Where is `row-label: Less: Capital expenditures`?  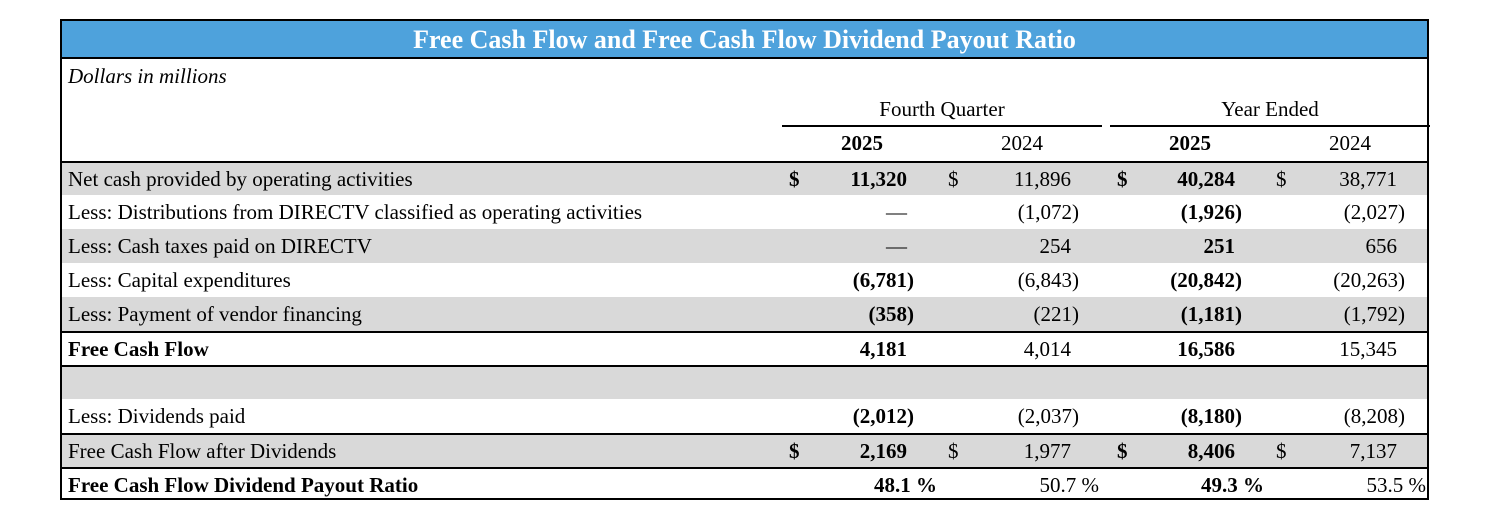
row-label: Less: Capital expenditures is located at coordinates (179, 280).